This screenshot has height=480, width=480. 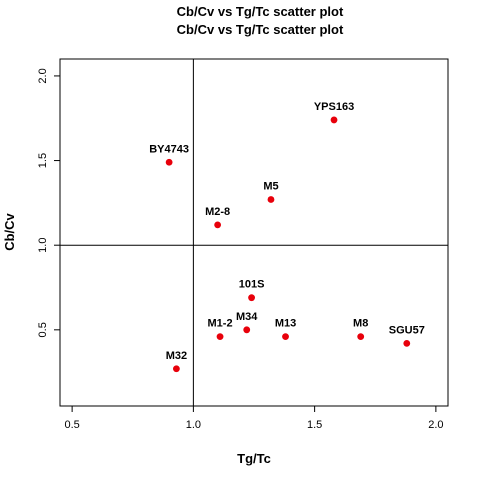 What do you see at coordinates (71, 425) in the screenshot?
I see `x-tick-label: 0.5` at bounding box center [71, 425].